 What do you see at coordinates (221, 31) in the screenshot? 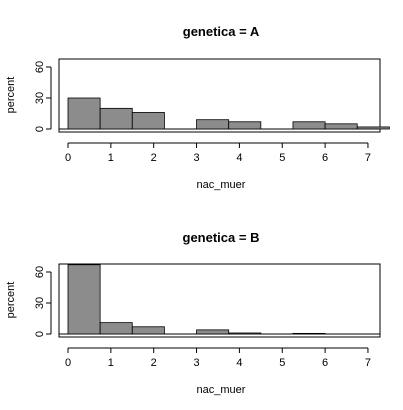
I see `panel-title: genetica = A` at bounding box center [221, 31].